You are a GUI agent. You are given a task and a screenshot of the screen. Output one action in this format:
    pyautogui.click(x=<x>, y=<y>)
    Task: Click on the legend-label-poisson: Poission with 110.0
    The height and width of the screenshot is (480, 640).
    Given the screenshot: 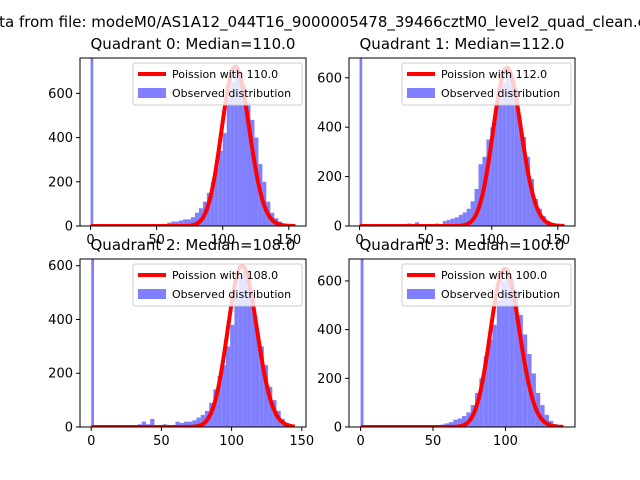 What is the action you would take?
    pyautogui.click(x=225, y=74)
    